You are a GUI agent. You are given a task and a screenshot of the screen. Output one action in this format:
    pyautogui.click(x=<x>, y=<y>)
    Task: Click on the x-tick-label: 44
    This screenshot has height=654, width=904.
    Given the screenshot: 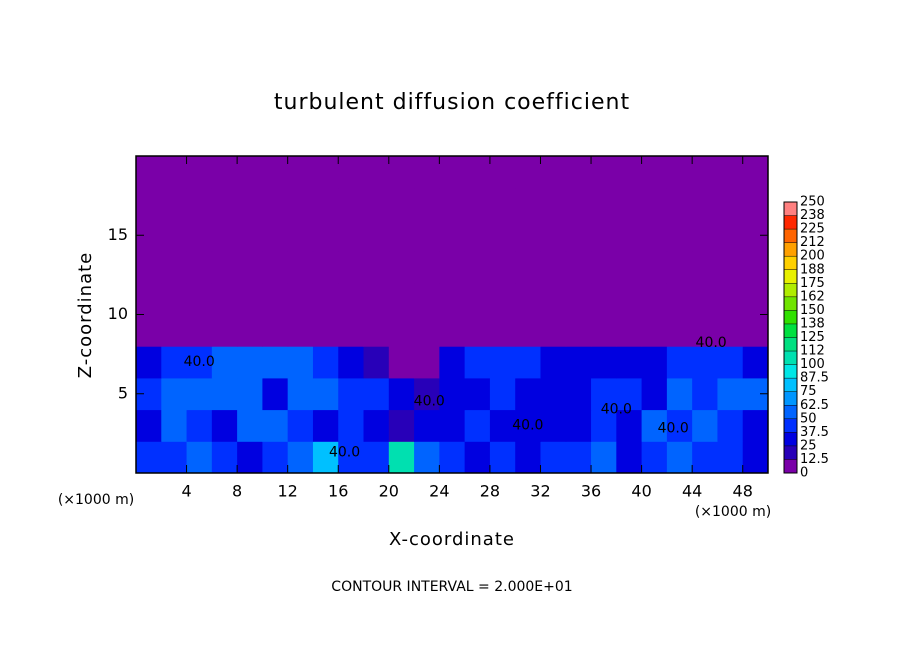 What is the action you would take?
    pyautogui.click(x=692, y=491)
    